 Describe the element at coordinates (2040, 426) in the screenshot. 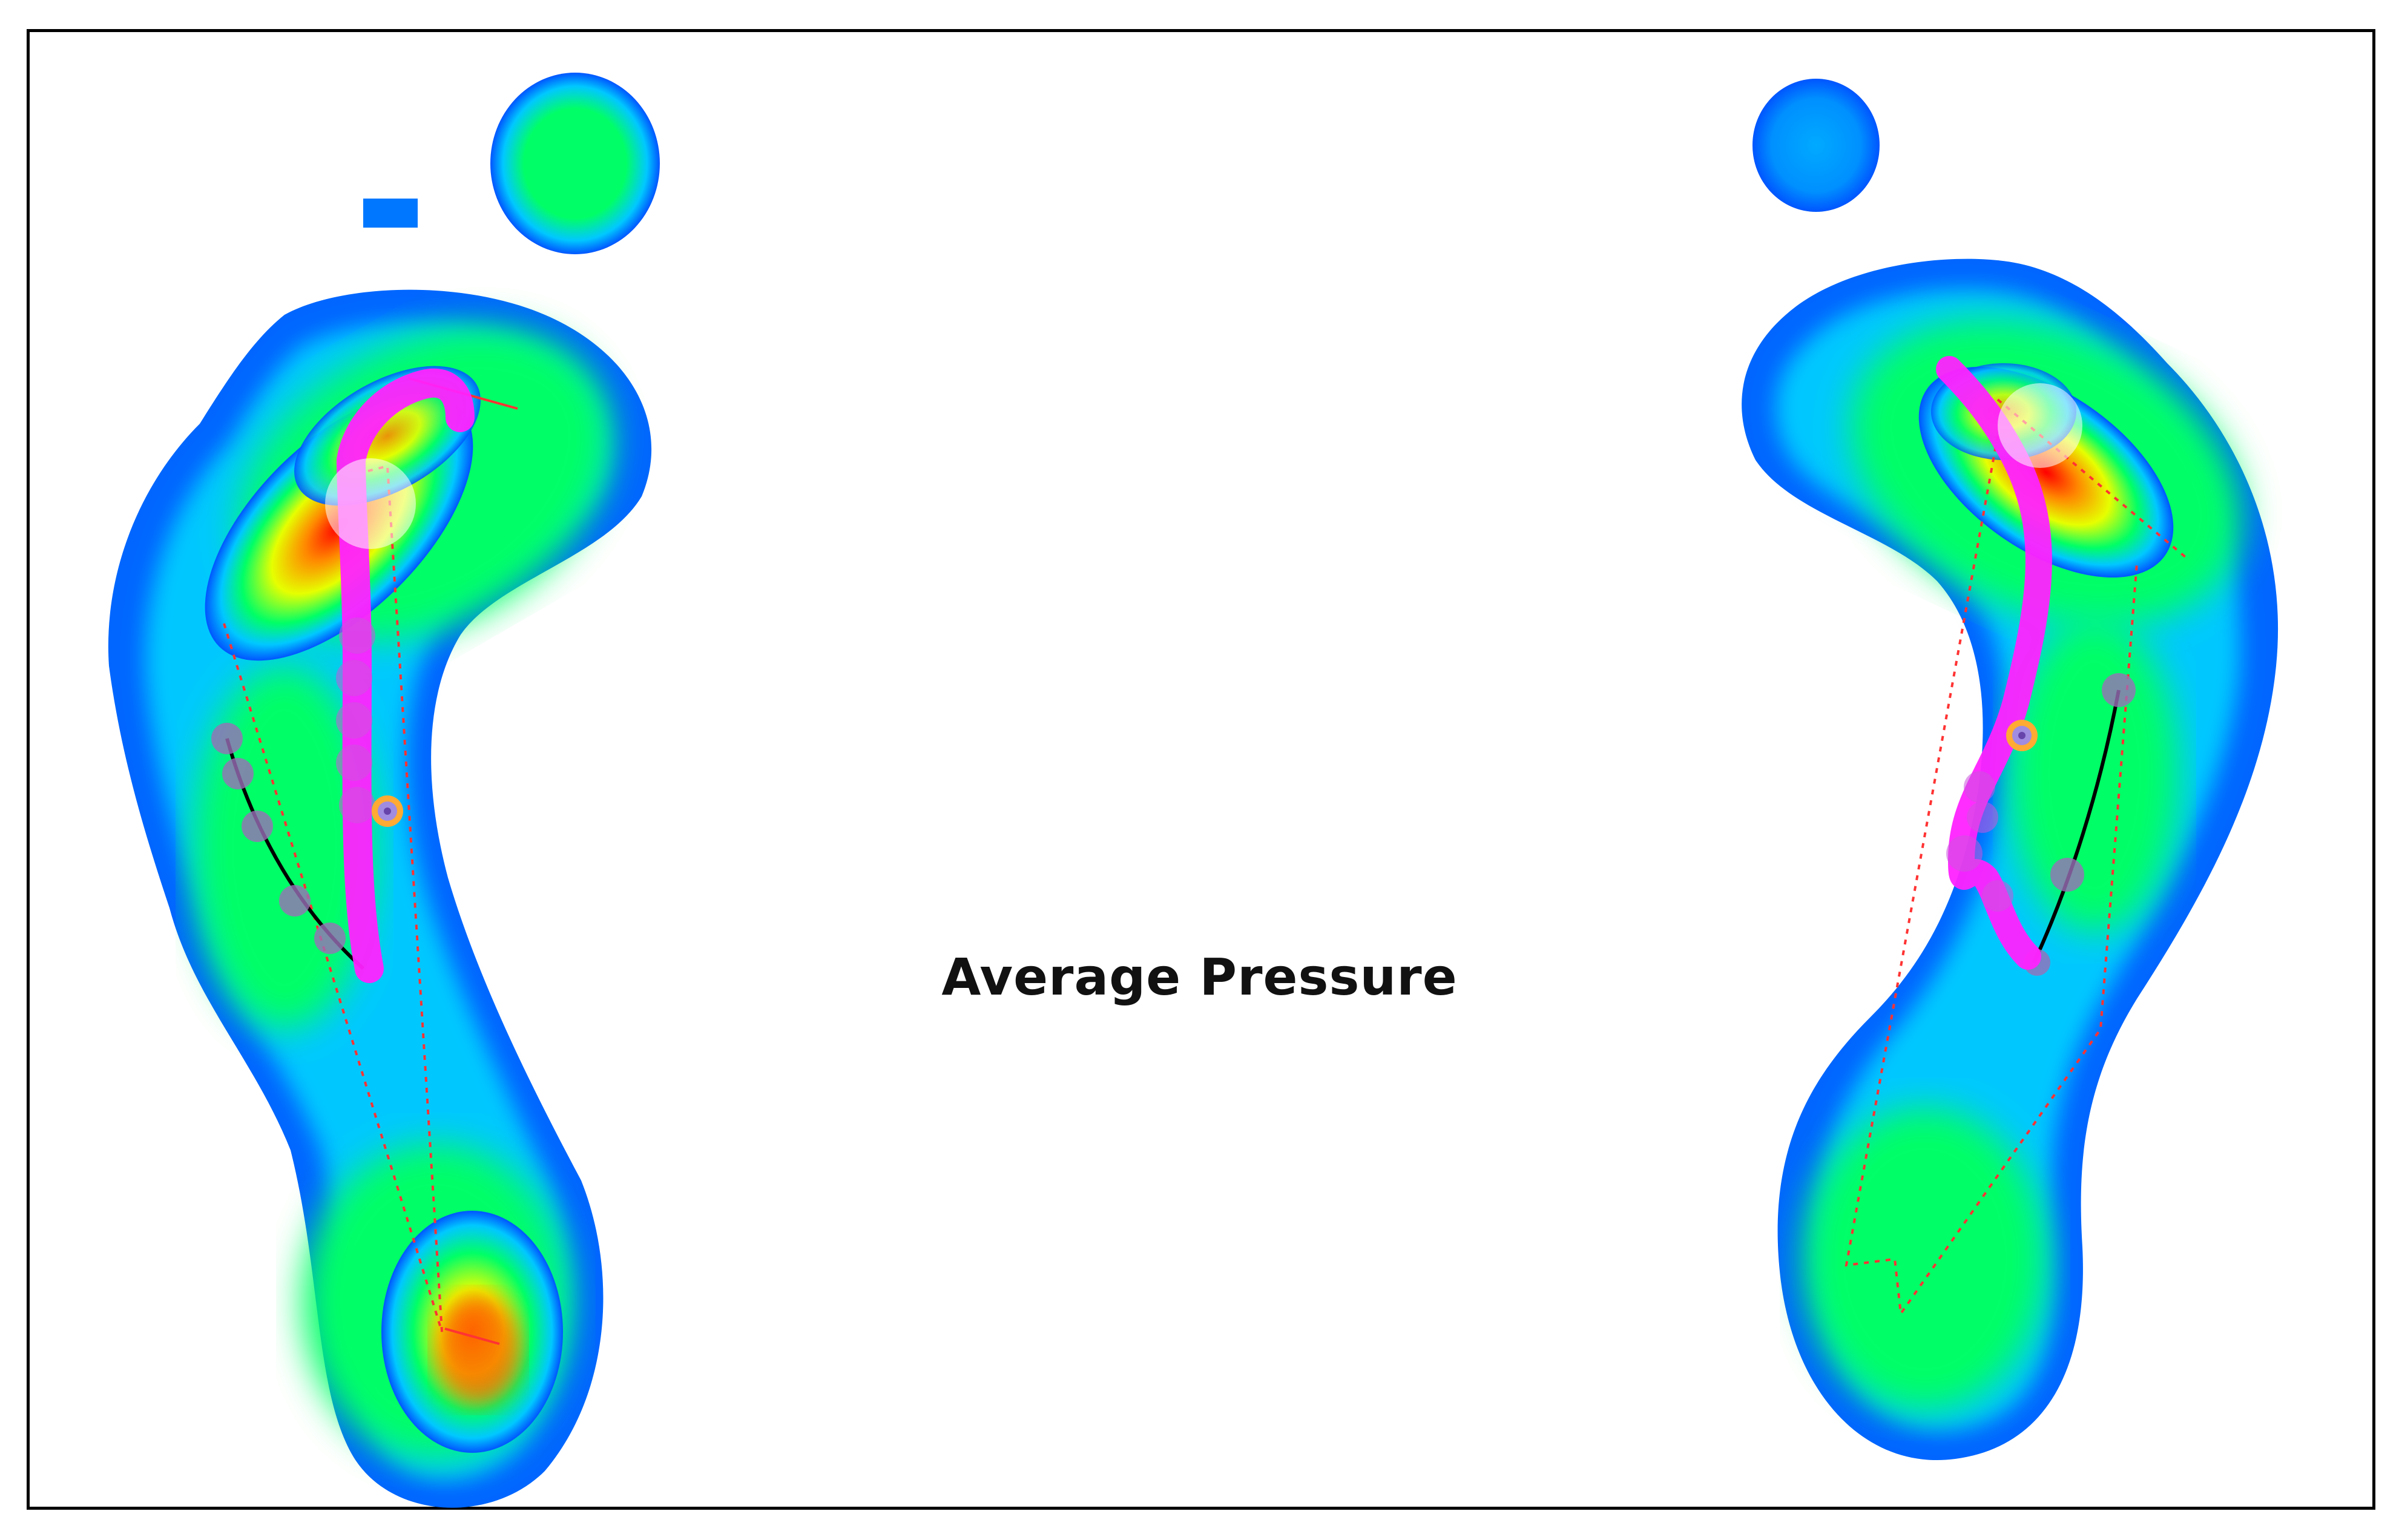

I see `right-peak-pressure-marker` at that location.